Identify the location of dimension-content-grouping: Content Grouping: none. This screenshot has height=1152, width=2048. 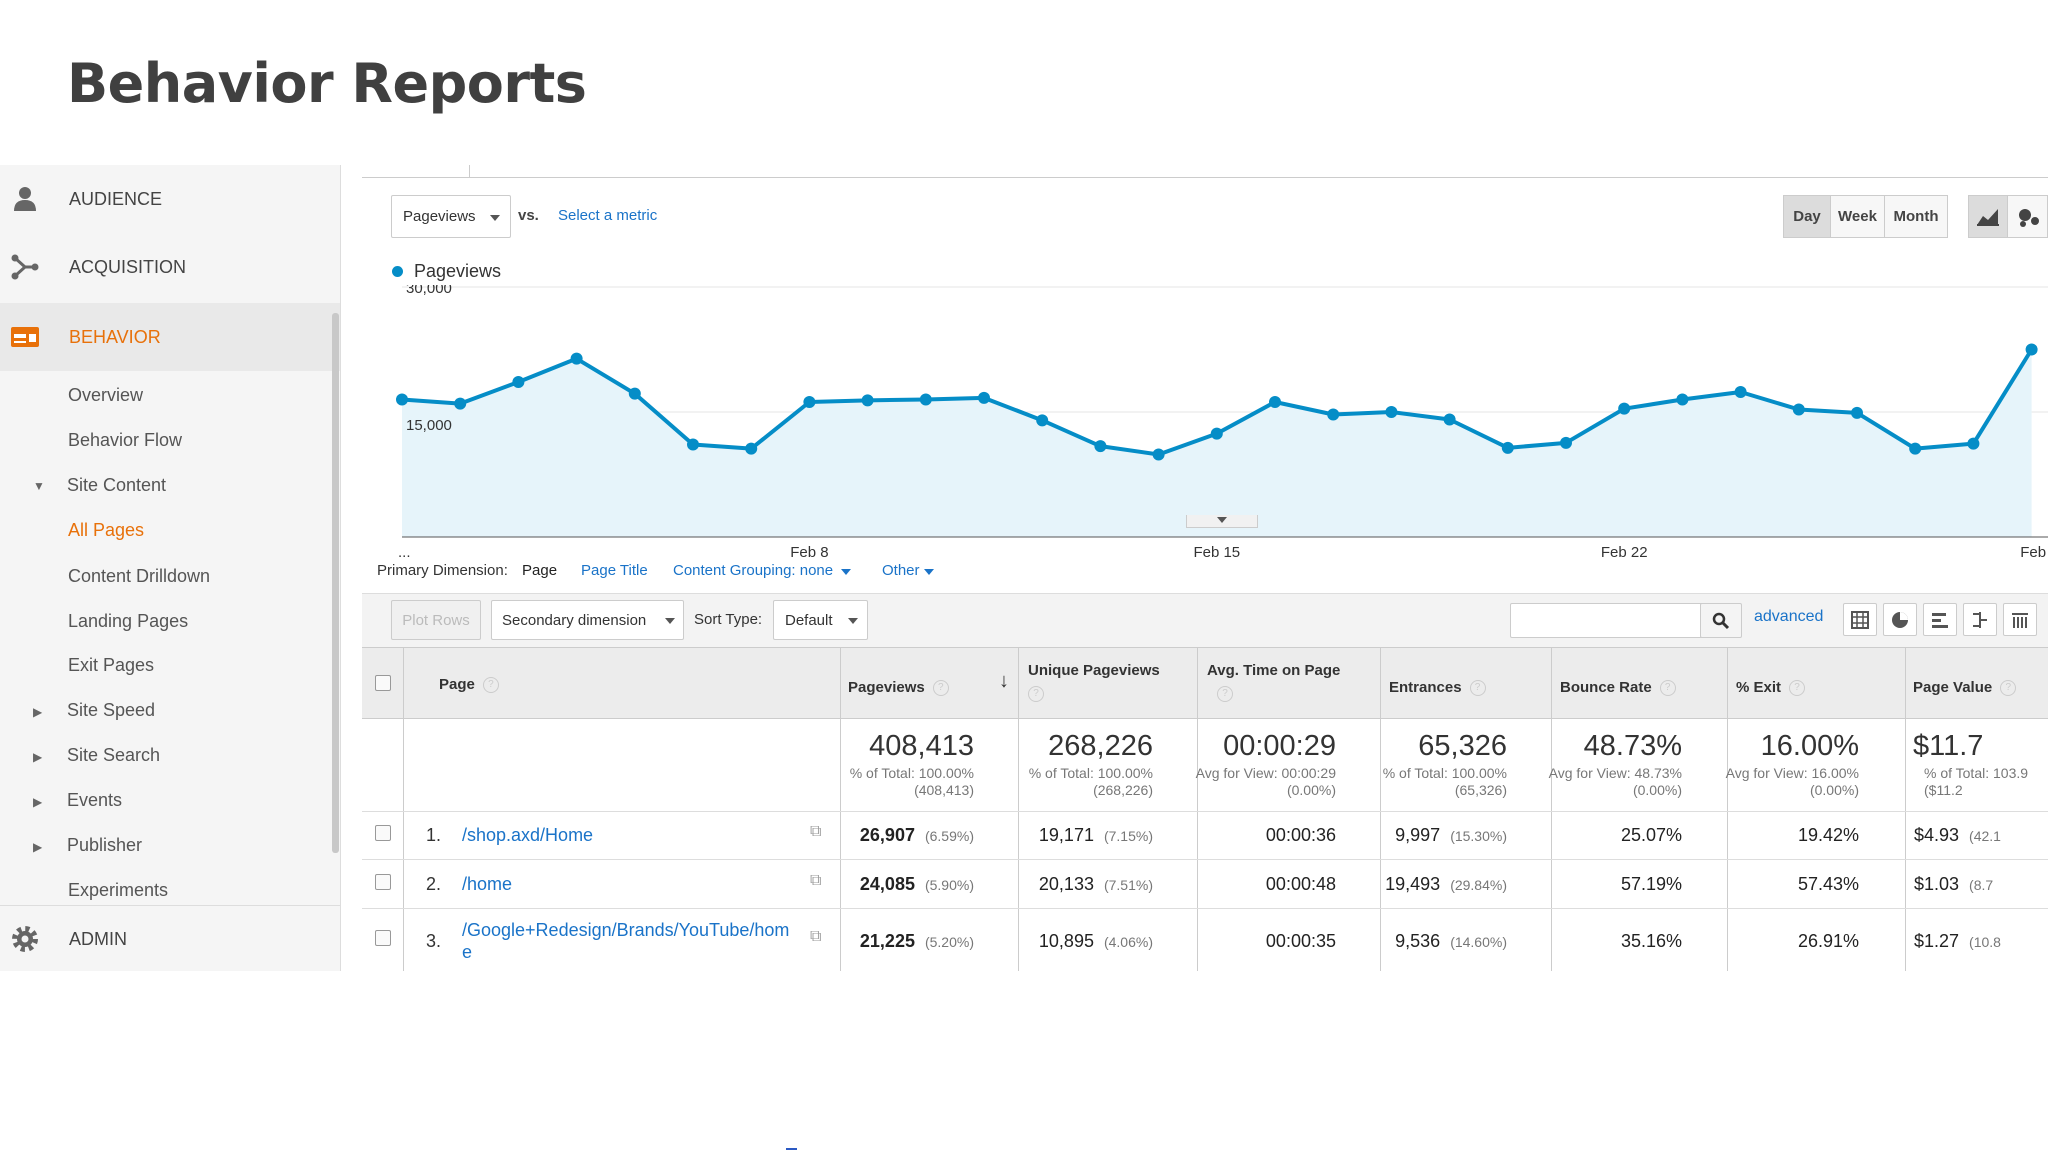
(753, 570).